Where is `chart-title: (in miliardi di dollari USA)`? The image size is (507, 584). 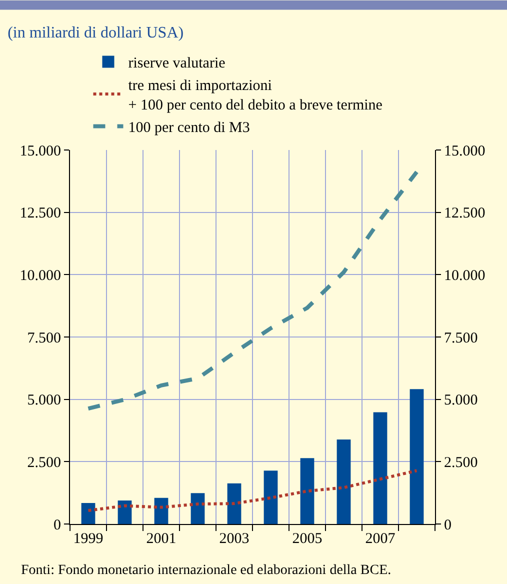 chart-title: (in miliardi di dollari USA) is located at coordinates (96, 33).